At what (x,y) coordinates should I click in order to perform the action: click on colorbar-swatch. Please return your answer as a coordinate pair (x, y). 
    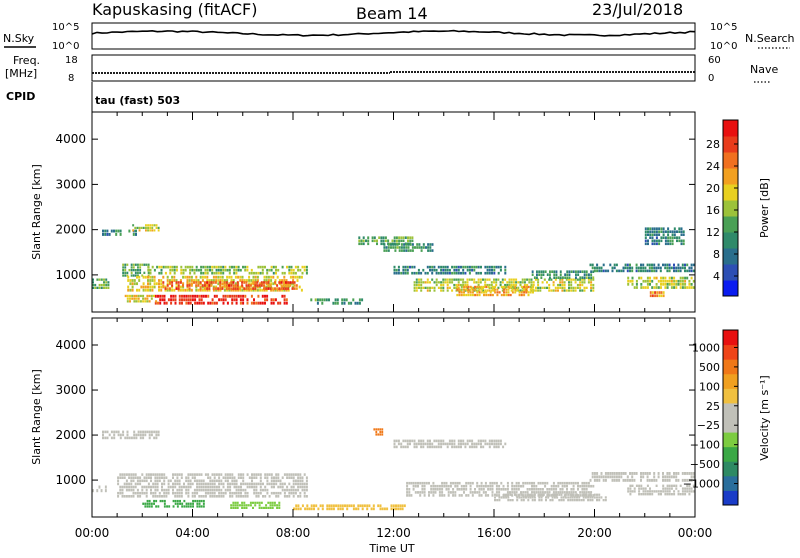
    Looking at the image, I should click on (730, 224).